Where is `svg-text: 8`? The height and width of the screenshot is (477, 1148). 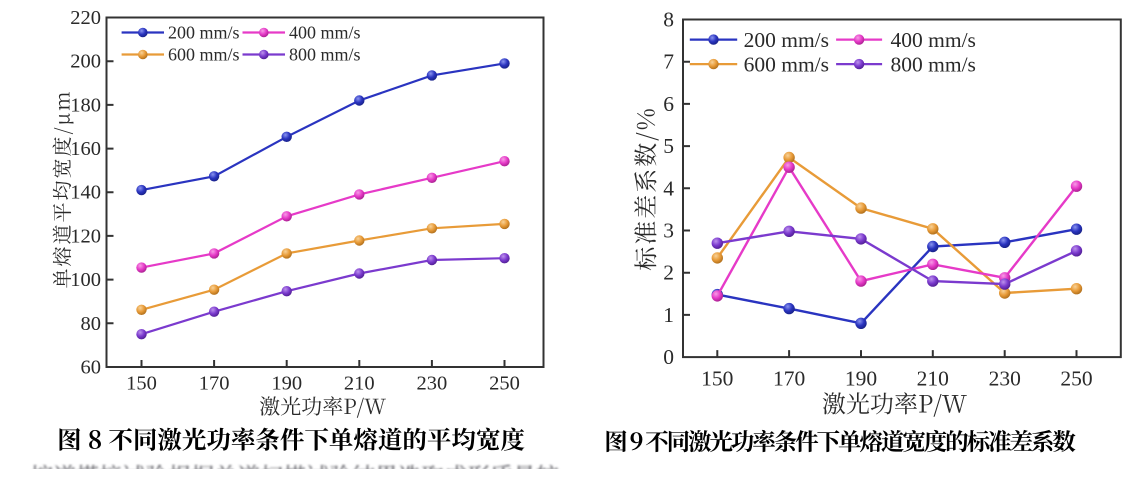 svg-text: 8 is located at coordinates (668, 20).